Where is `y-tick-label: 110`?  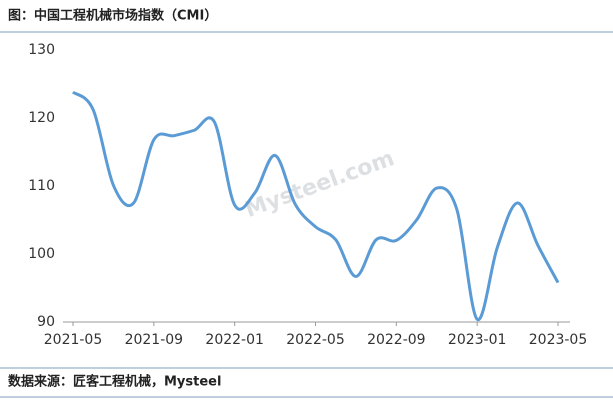
y-tick-label: 110 is located at coordinates (41, 186).